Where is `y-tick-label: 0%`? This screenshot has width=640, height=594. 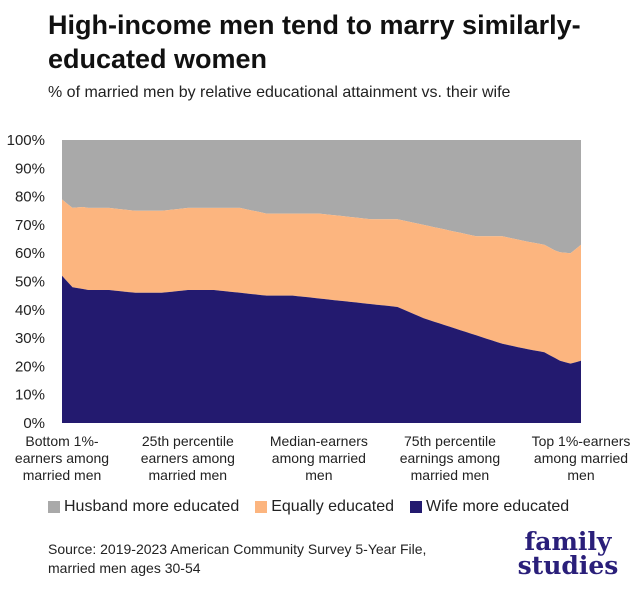 y-tick-label: 0% is located at coordinates (34, 423).